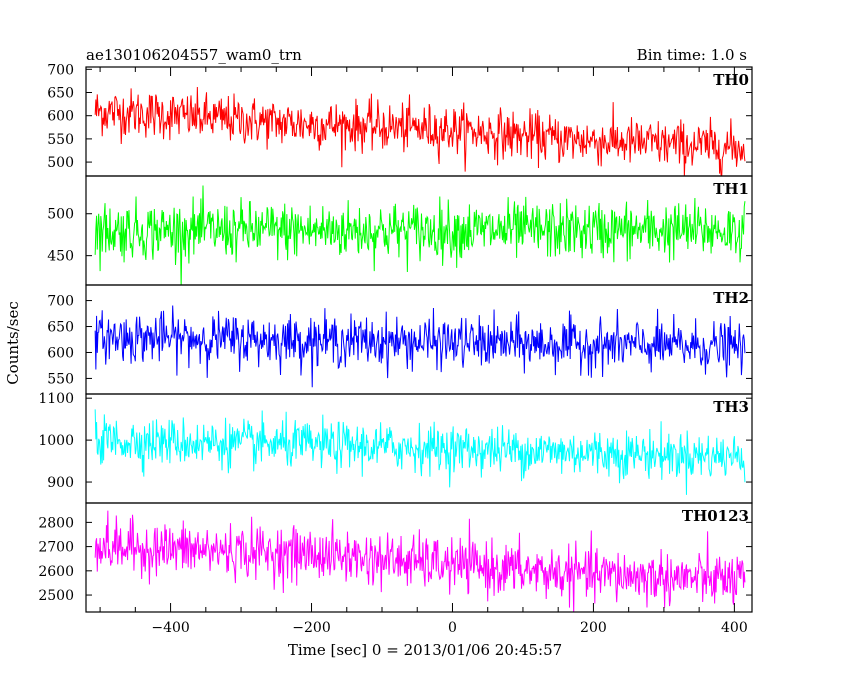  What do you see at coordinates (60, 483) in the screenshot?
I see `y-tick-label: 900` at bounding box center [60, 483].